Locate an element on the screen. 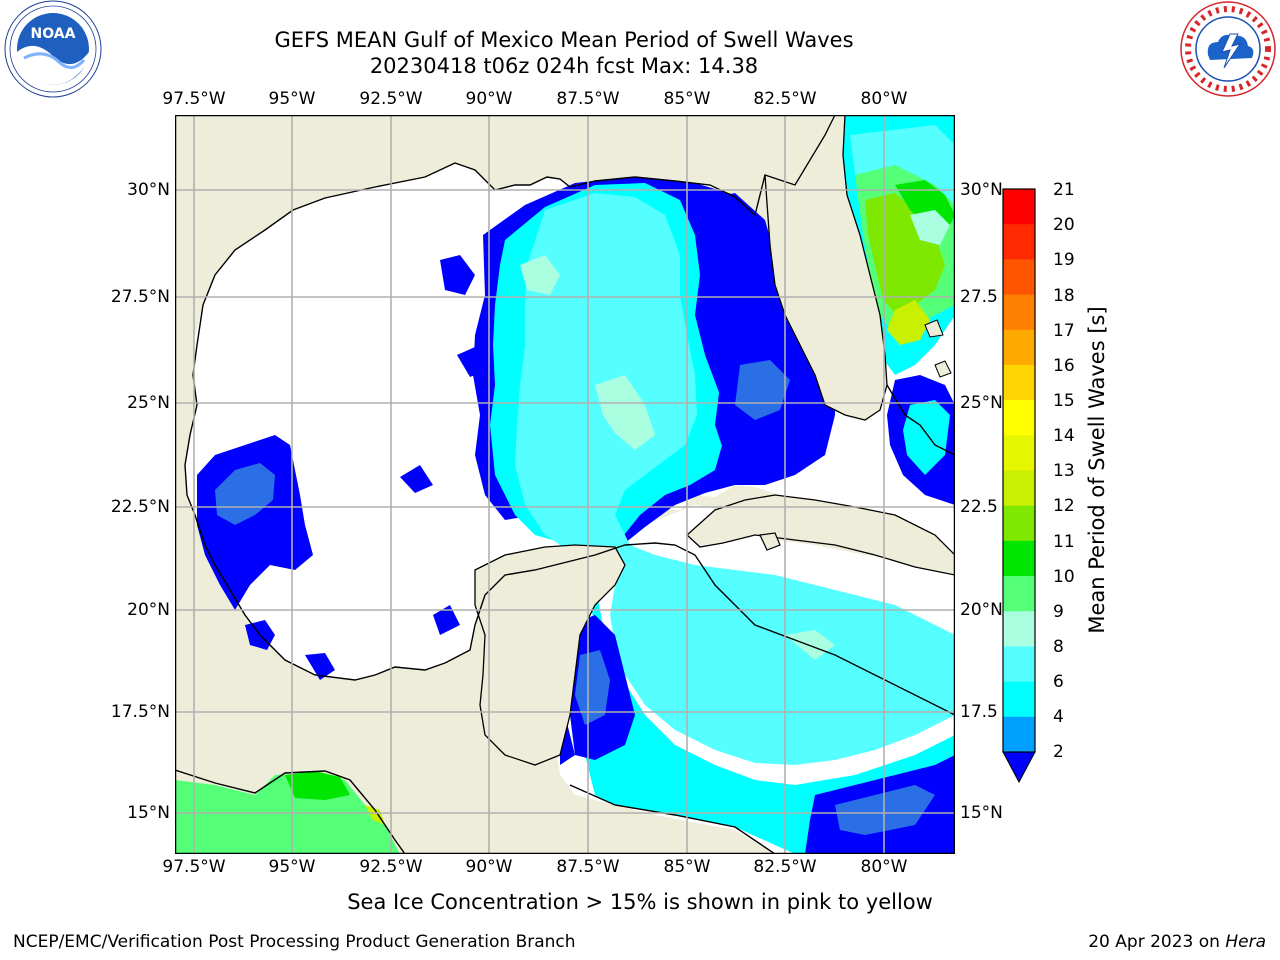 This screenshot has width=1280, height=960. lon-label-top: 90°W is located at coordinates (489, 99).